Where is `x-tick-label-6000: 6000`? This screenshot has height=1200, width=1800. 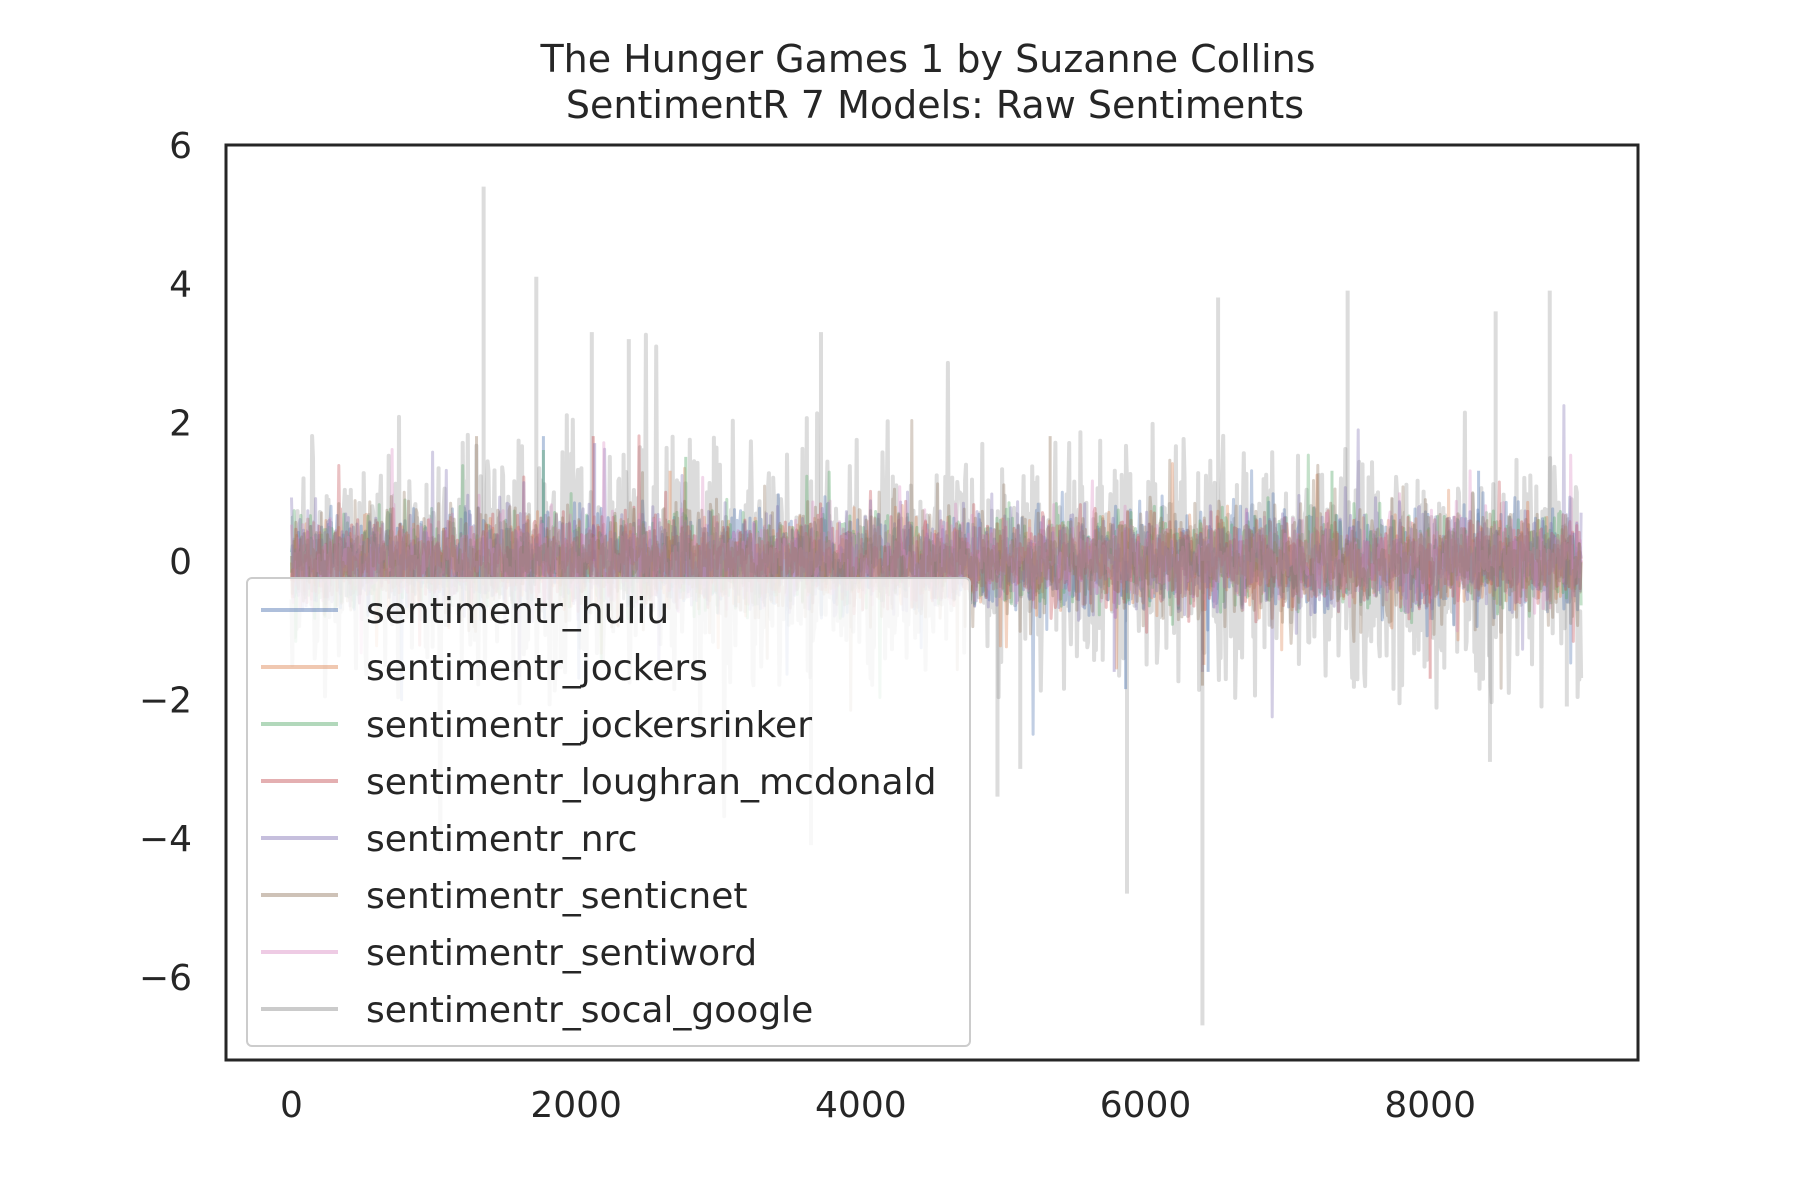
x-tick-label-6000: 6000 is located at coordinates (1146, 1105).